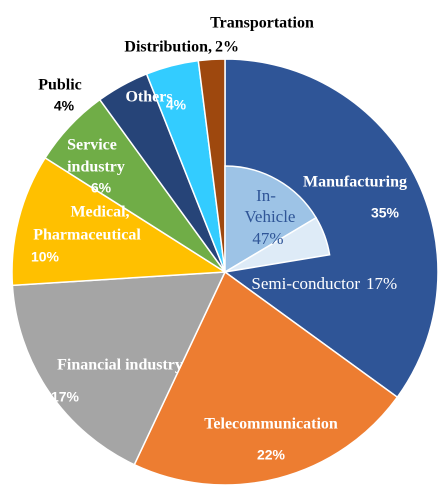 Image resolution: width=440 pixels, height=489 pixels. Describe the element at coordinates (45, 257) in the screenshot. I see `value-label: 10%` at that location.